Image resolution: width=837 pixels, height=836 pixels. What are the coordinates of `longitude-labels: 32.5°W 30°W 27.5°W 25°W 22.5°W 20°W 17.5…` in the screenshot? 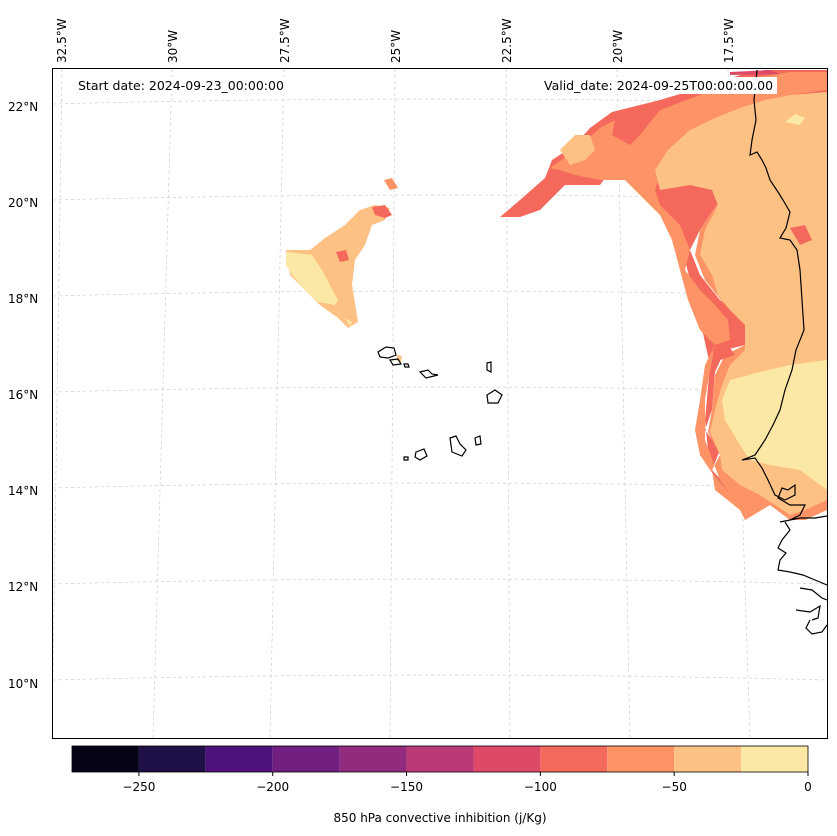 It's located at (395, 40).